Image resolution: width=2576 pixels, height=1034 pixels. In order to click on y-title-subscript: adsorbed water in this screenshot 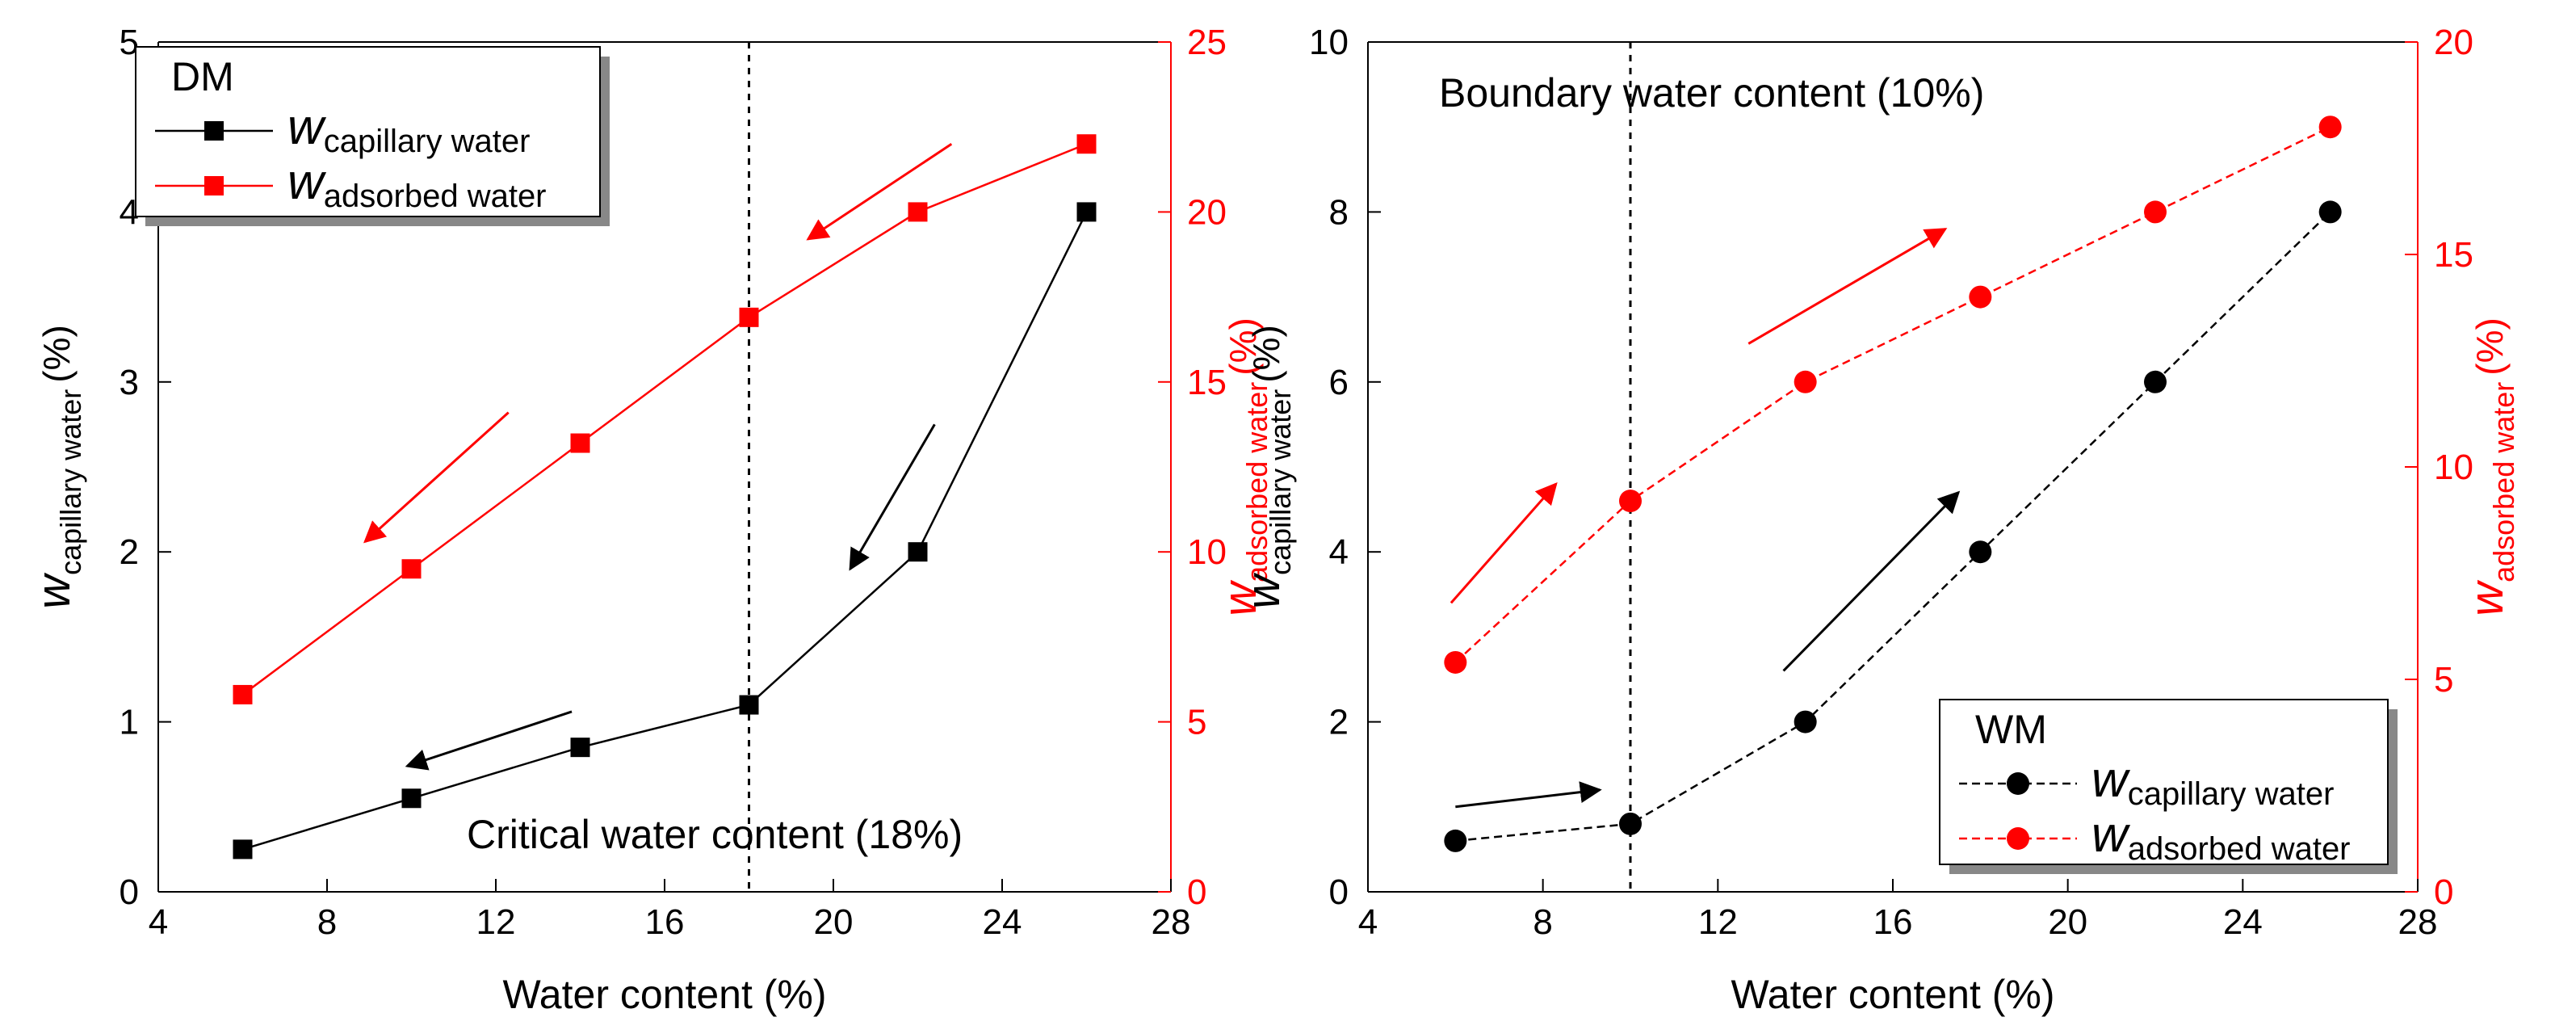, I will do `click(1256, 482)`.